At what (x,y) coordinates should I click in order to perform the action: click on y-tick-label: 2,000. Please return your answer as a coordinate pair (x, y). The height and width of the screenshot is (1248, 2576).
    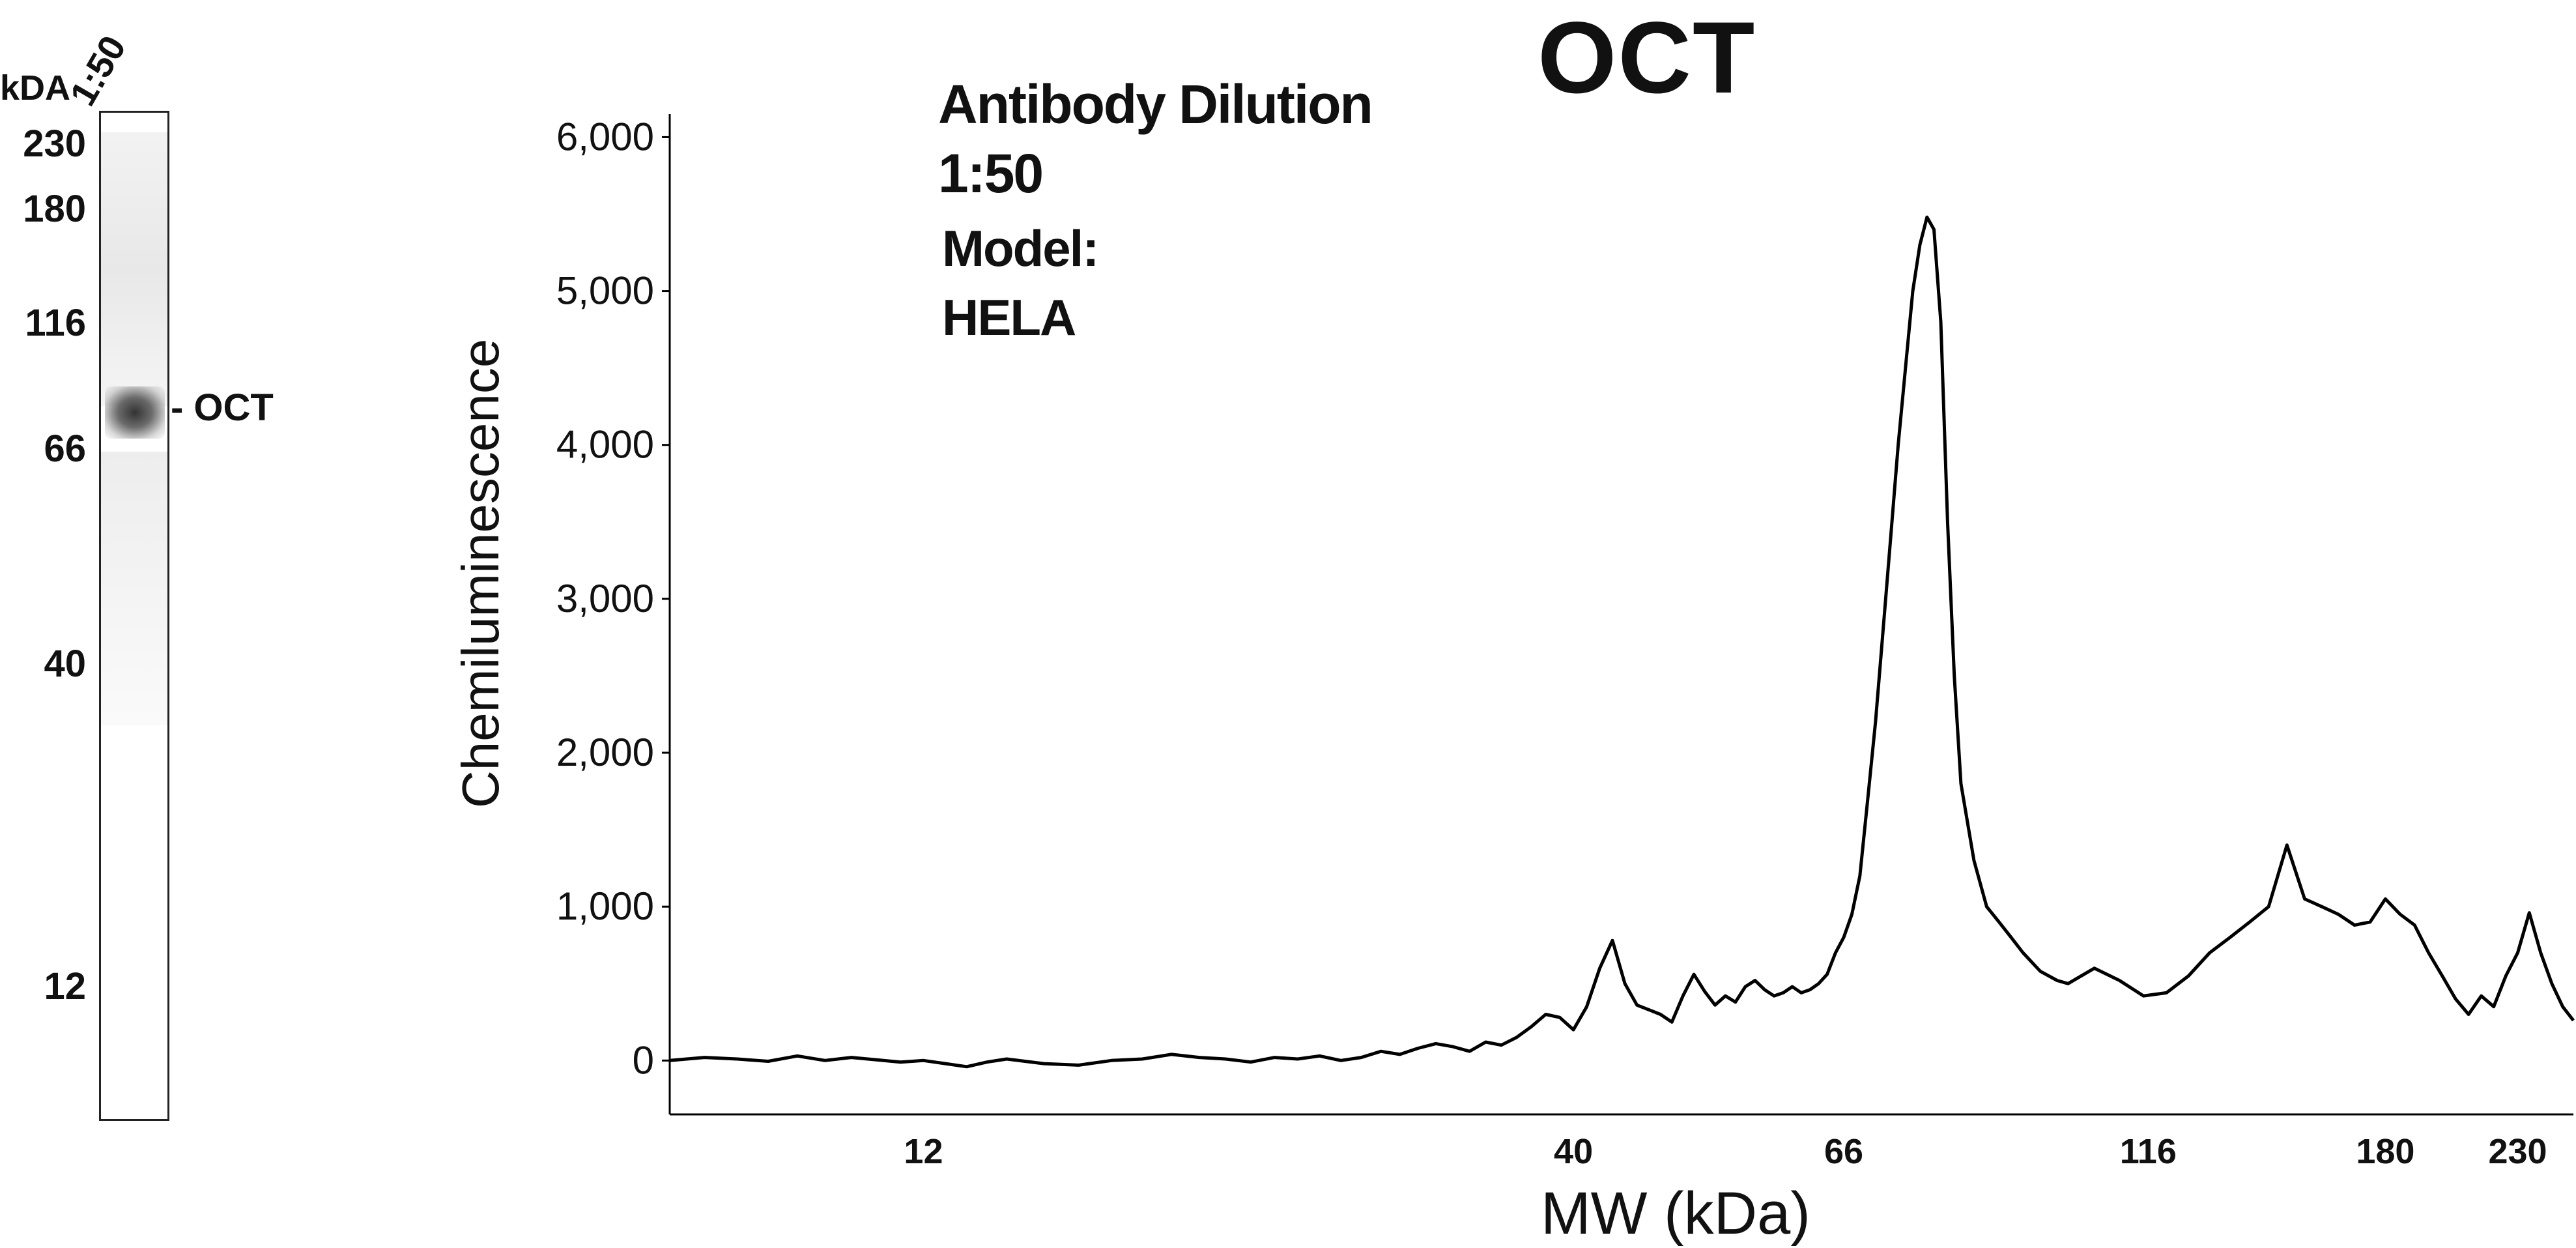
    Looking at the image, I should click on (605, 752).